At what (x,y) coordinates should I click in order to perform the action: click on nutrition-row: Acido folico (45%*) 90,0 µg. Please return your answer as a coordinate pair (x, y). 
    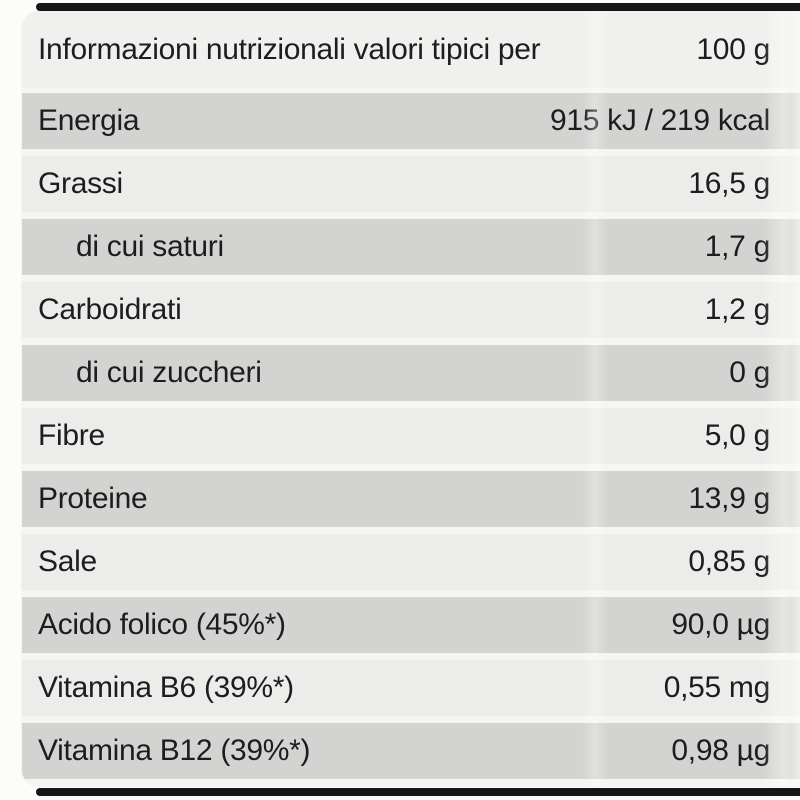
    Looking at the image, I should click on (411, 625).